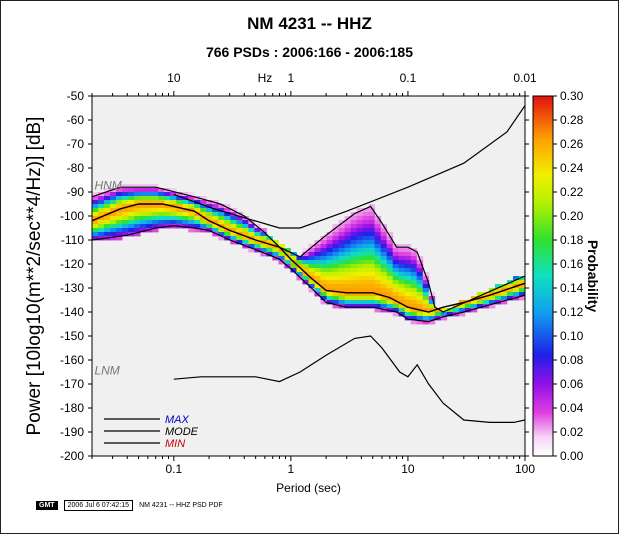 This screenshot has width=619, height=534. What do you see at coordinates (72, 432) in the screenshot?
I see `y-tick-label: -190` at bounding box center [72, 432].